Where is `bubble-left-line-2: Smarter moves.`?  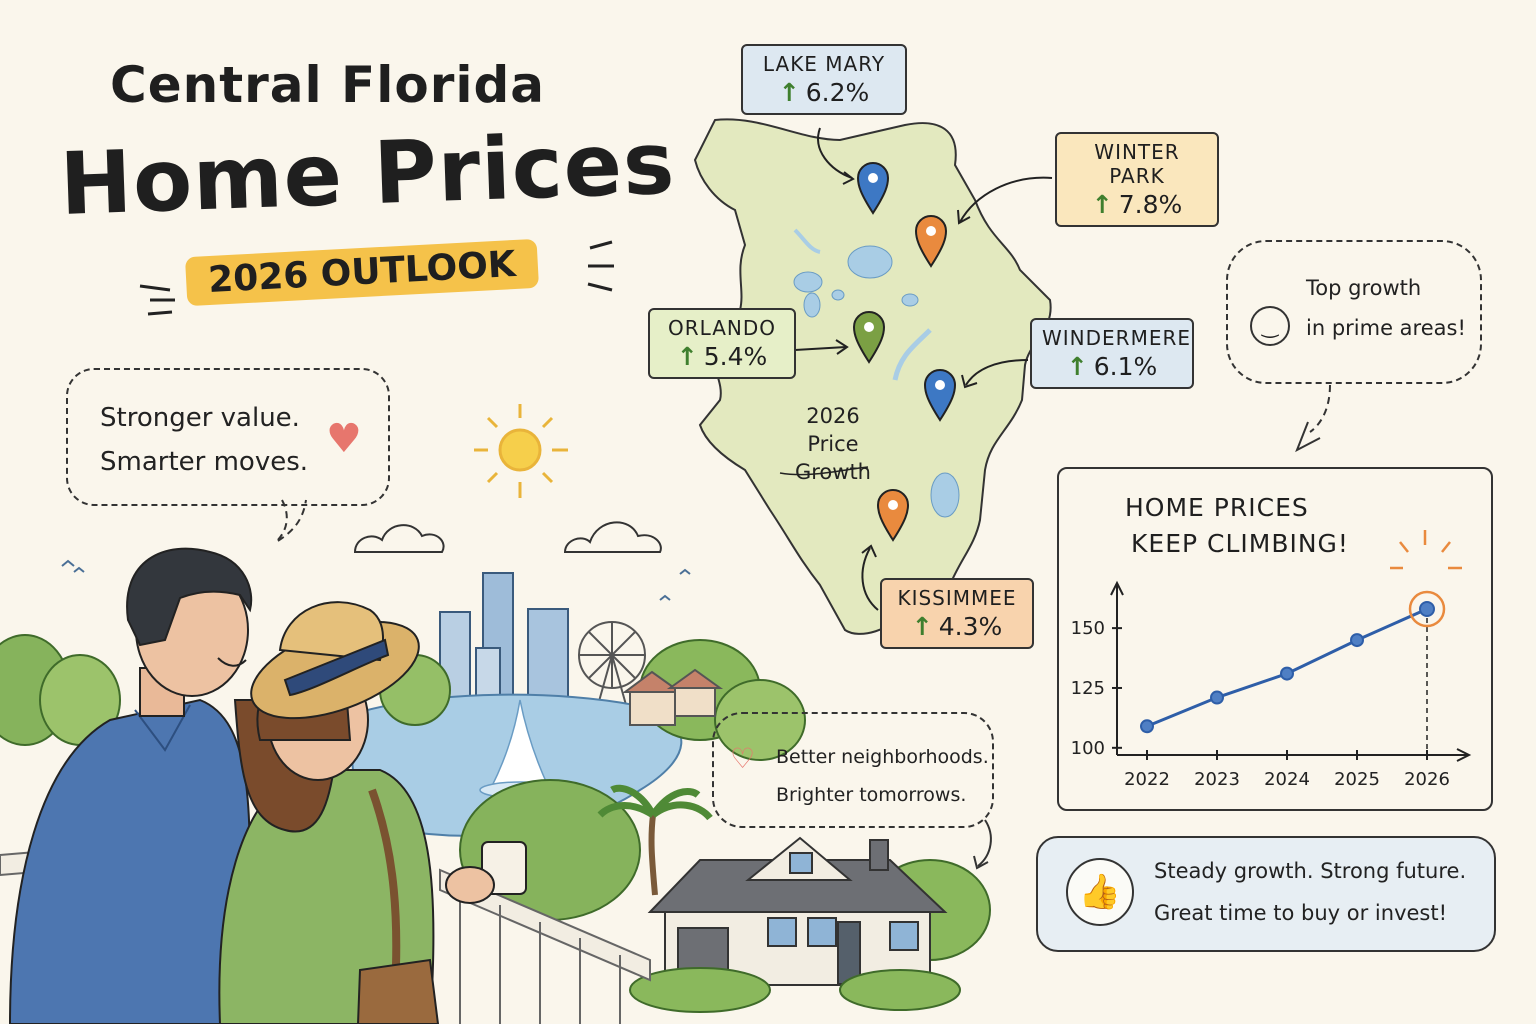
bubble-left-line-2: Smarter moves. is located at coordinates (204, 462).